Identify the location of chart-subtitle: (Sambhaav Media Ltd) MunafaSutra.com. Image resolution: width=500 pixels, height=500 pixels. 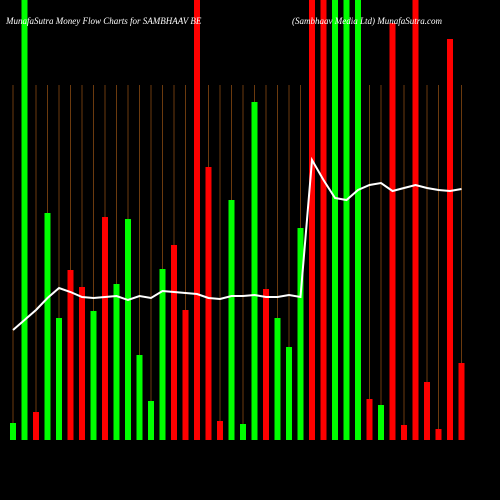
(367, 21).